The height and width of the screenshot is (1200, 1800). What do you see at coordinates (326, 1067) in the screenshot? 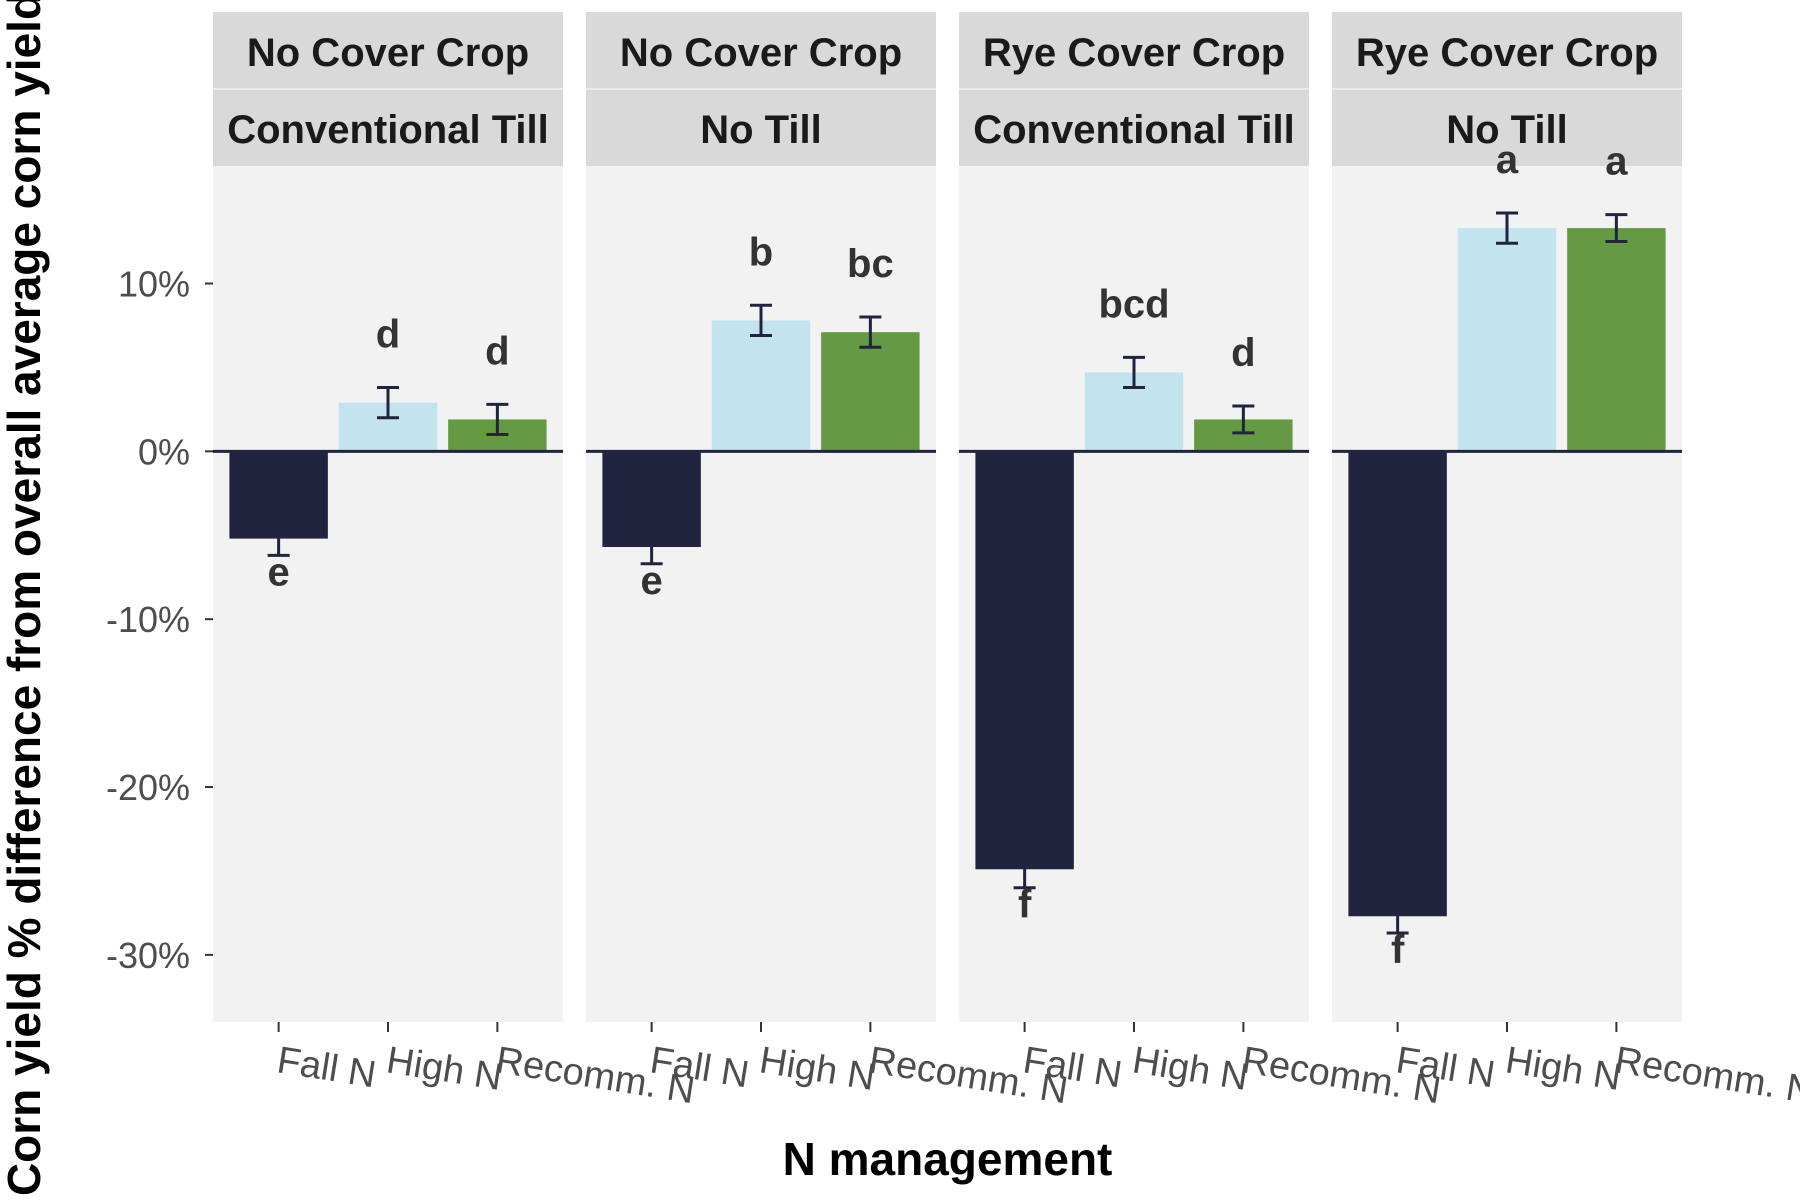
I see `x-tick-label: Fall N` at bounding box center [326, 1067].